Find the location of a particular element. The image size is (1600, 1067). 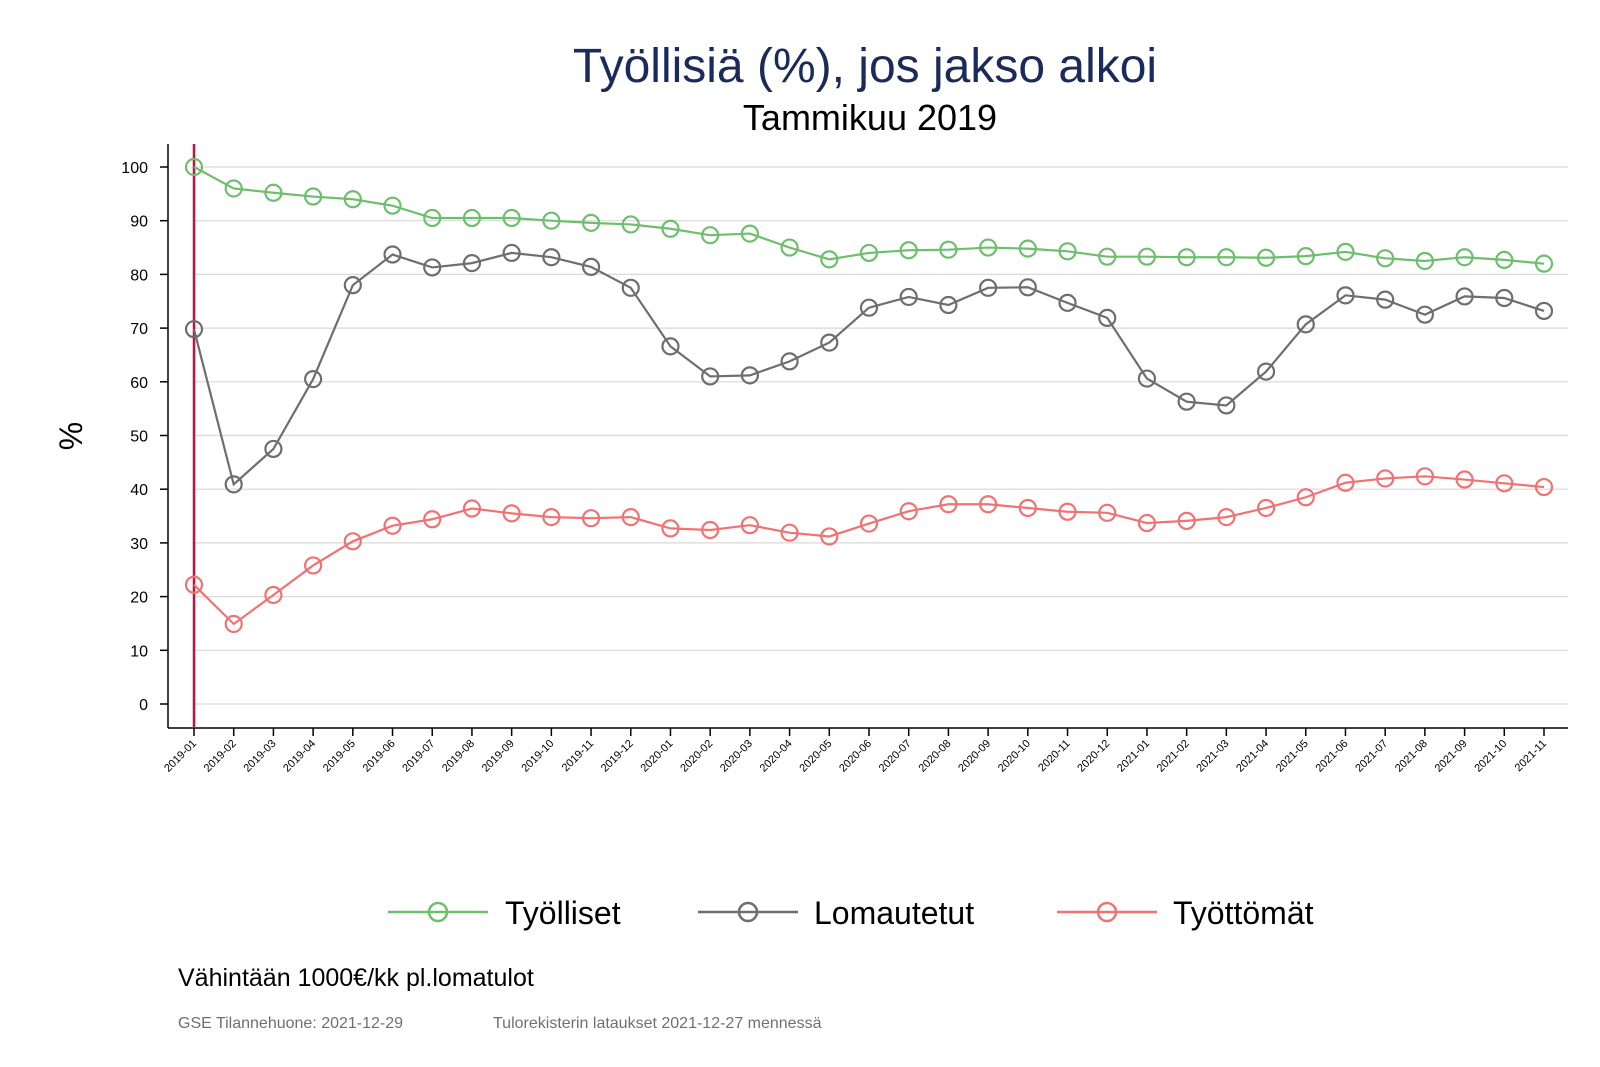

x-tick-label: 2019-05 is located at coordinates (339, 756).